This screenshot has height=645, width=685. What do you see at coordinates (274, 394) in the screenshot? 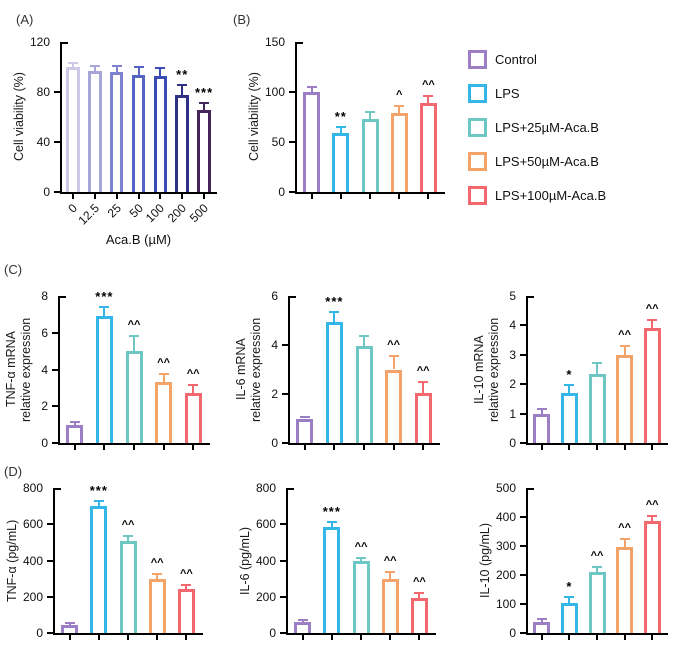
I see `y-tick-label: 2` at bounding box center [274, 394].